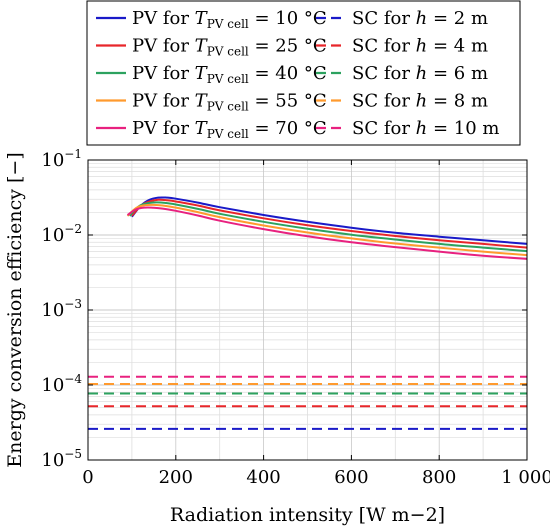 The width and height of the screenshot is (550, 529). What do you see at coordinates (229, 129) in the screenshot?
I see `legend-label: PV for TPV cell = 70 °C` at bounding box center [229, 129].